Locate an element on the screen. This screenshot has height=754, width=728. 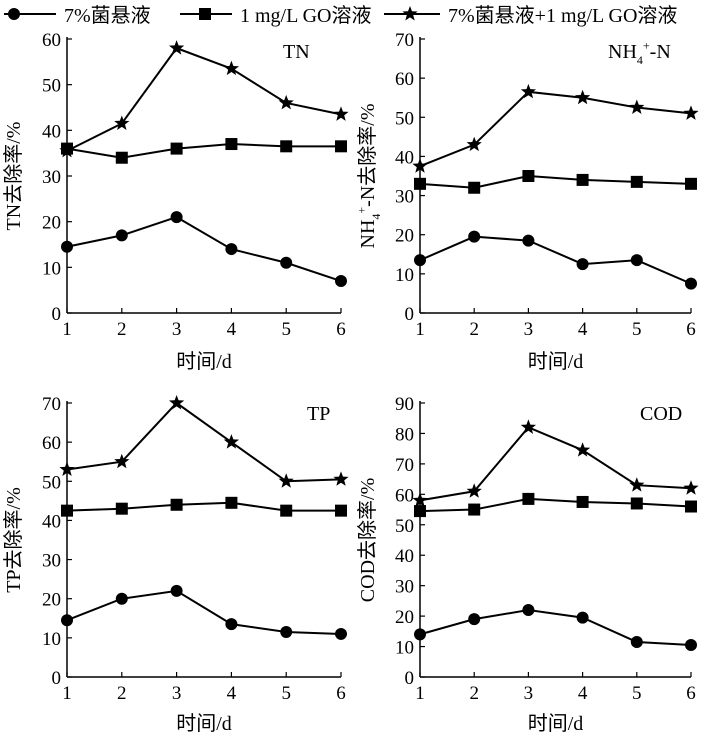
y-tick-label: 10 is located at coordinates (51, 639).